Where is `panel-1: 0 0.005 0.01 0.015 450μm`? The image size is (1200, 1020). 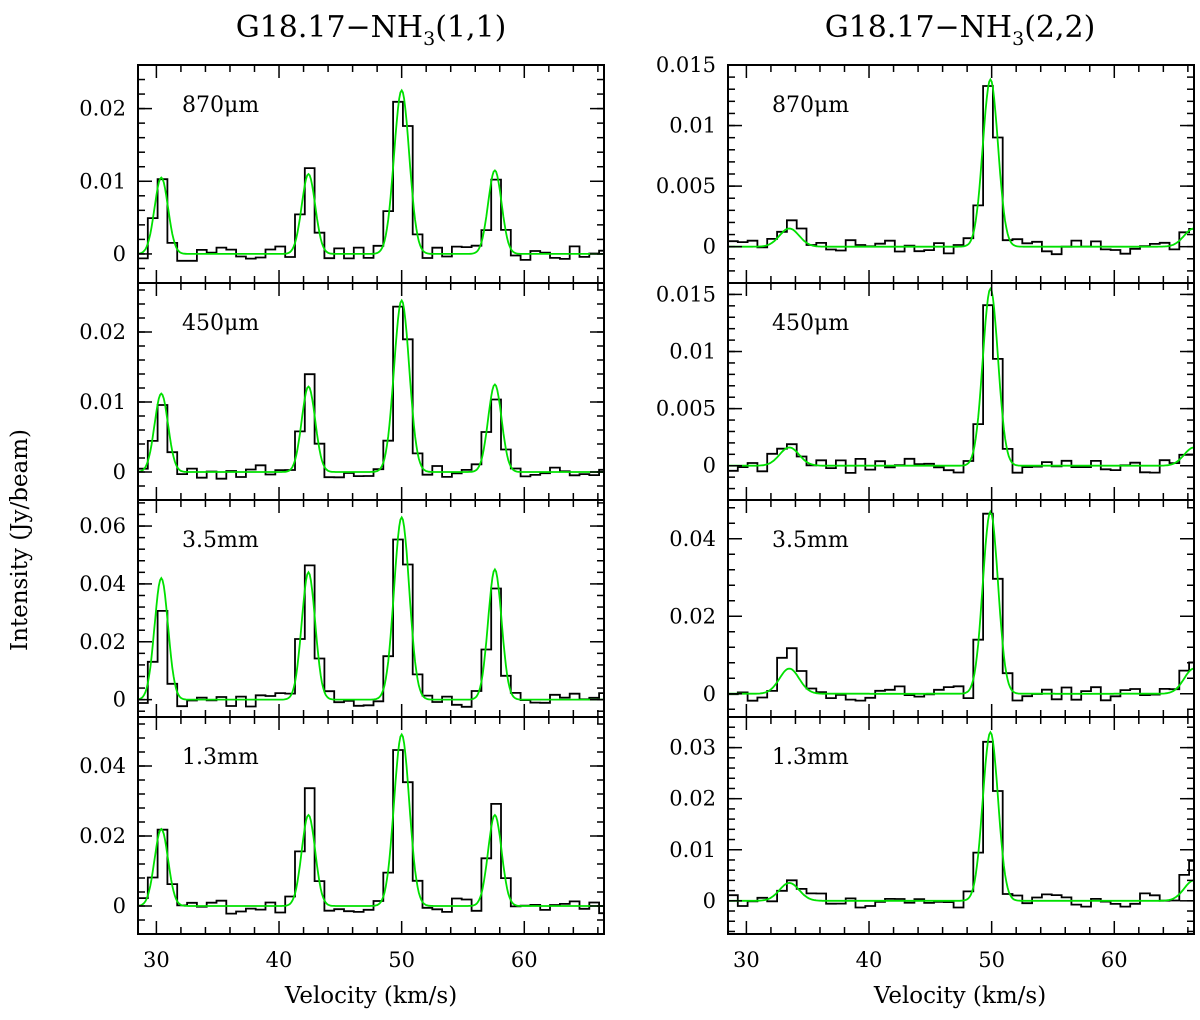
panel-1: 0 0.005 0.01 0.015 450μm is located at coordinates (925, 391).